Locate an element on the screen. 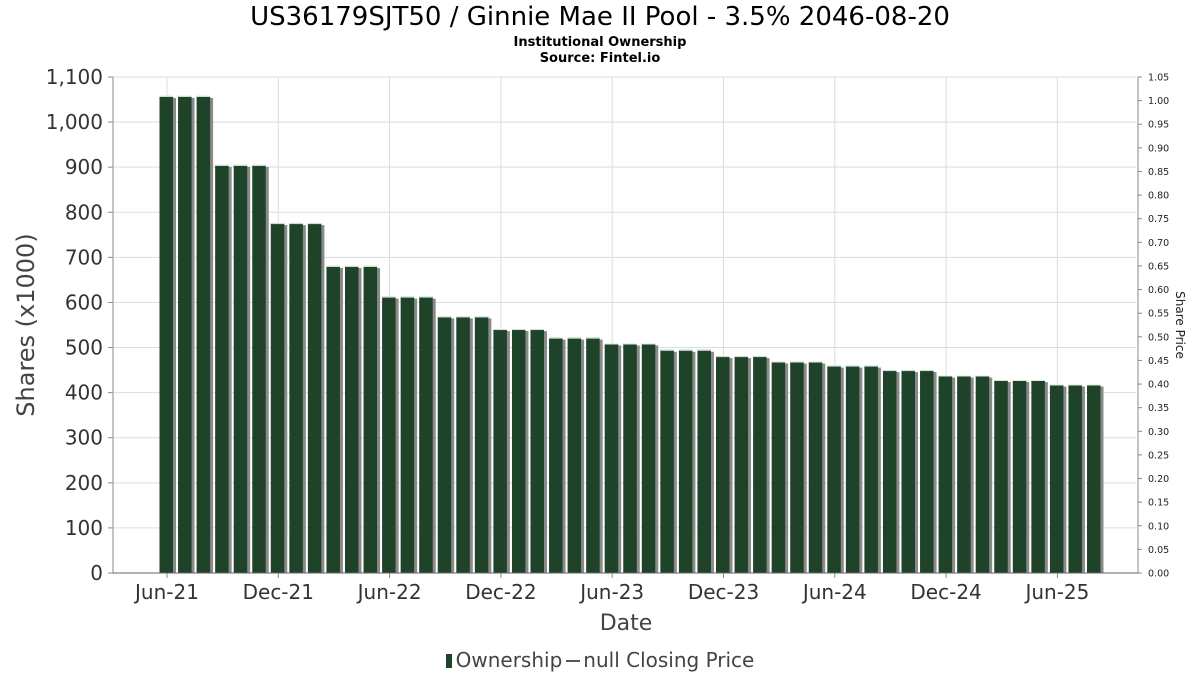 This screenshot has width=1200, height=675. y2-tick-label: 0.40 is located at coordinates (1158, 385).